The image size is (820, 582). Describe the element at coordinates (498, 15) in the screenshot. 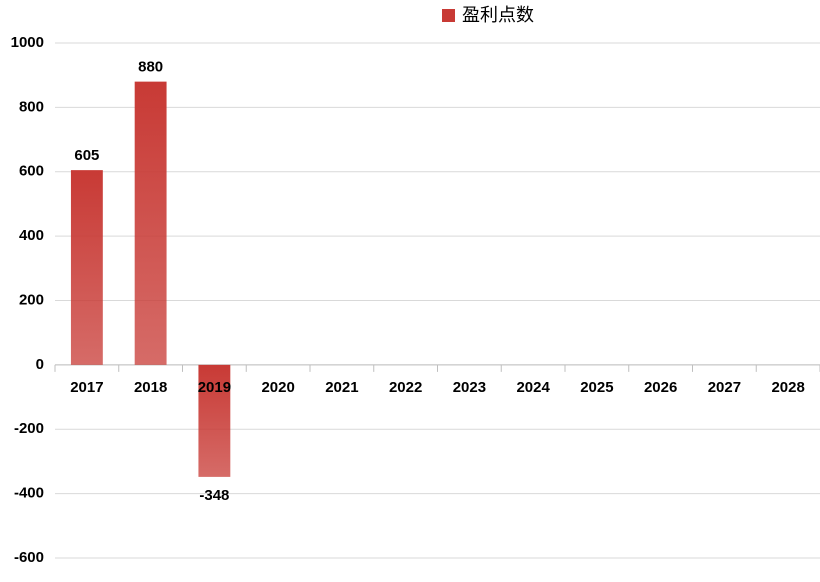

I see `legend-label: 盈利点数` at that location.